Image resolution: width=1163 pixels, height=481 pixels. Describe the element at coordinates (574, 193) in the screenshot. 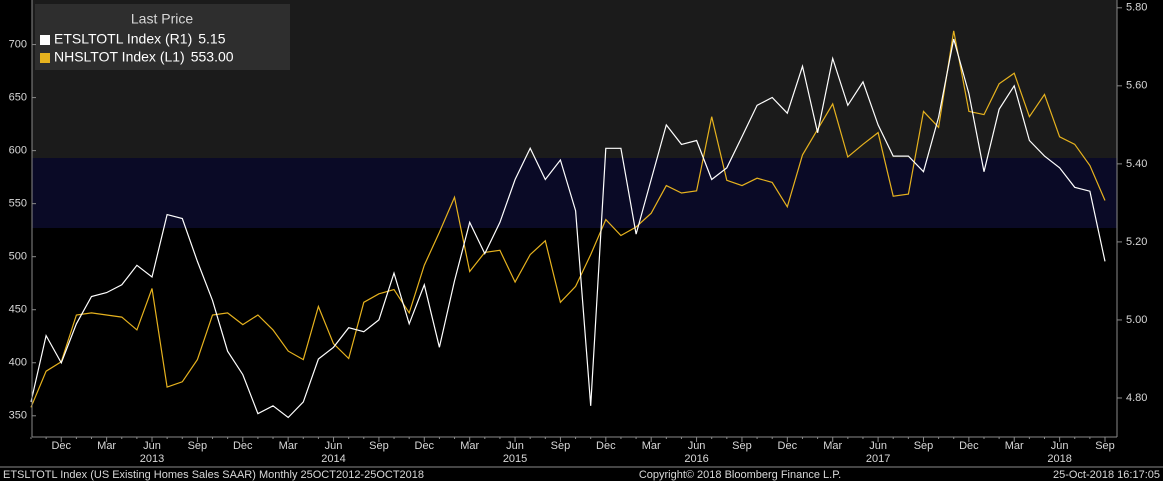

I see `middle-band` at that location.